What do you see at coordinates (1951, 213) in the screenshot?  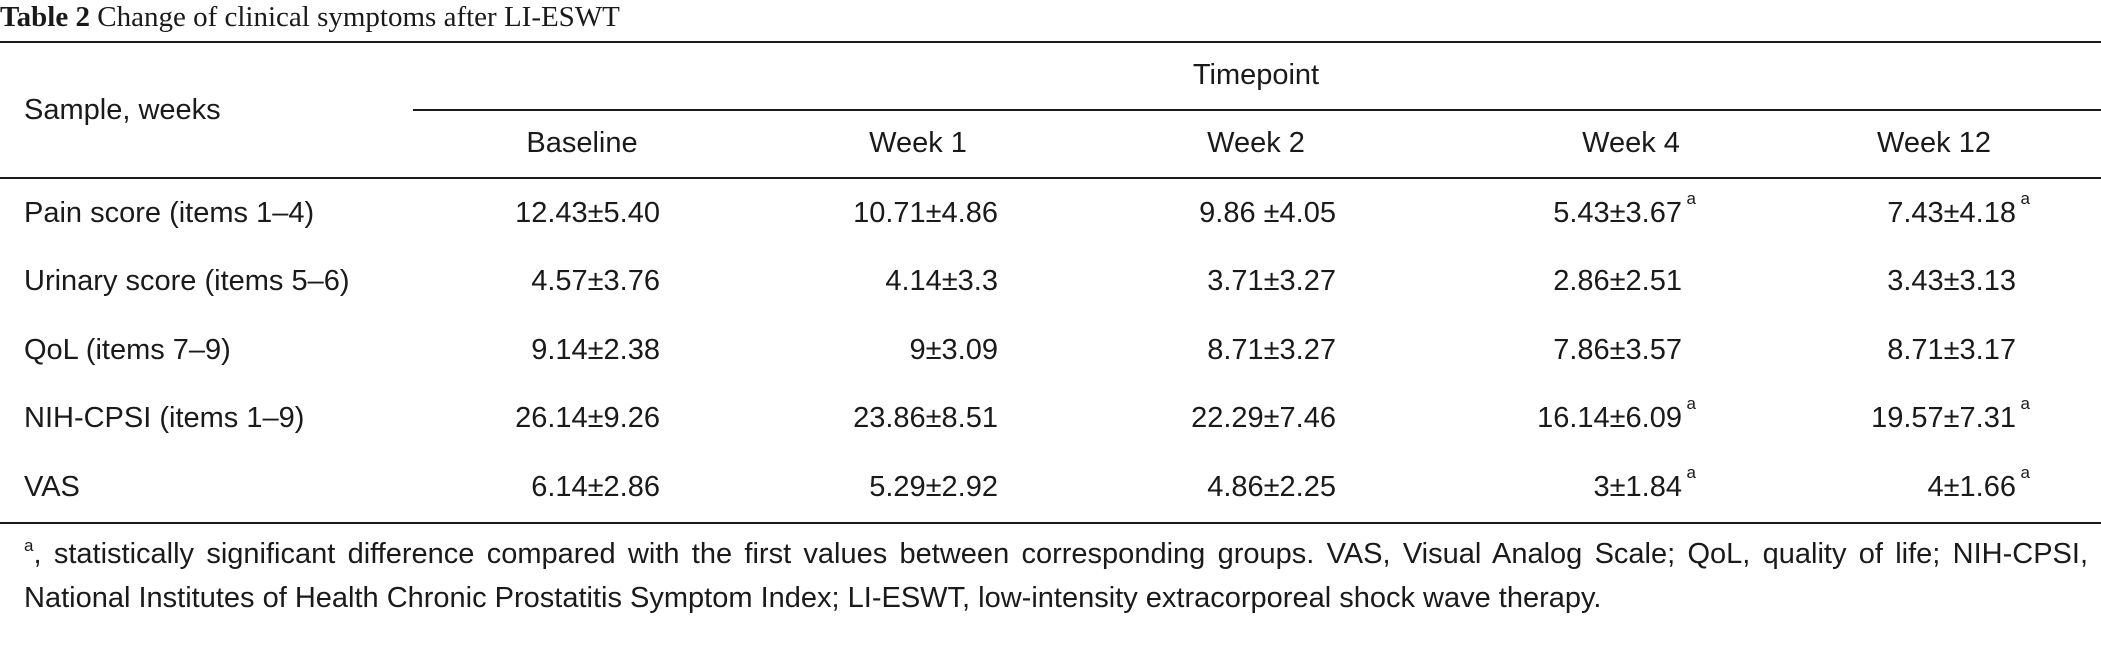 I see `cell-value: 7.43±4.18` at bounding box center [1951, 213].